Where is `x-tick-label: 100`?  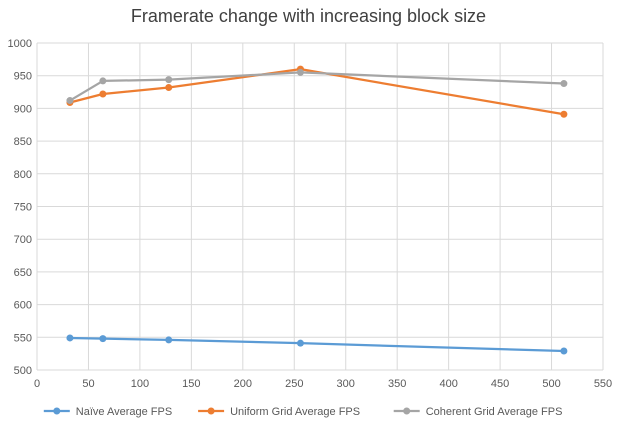 x-tick-label: 100 is located at coordinates (140, 384).